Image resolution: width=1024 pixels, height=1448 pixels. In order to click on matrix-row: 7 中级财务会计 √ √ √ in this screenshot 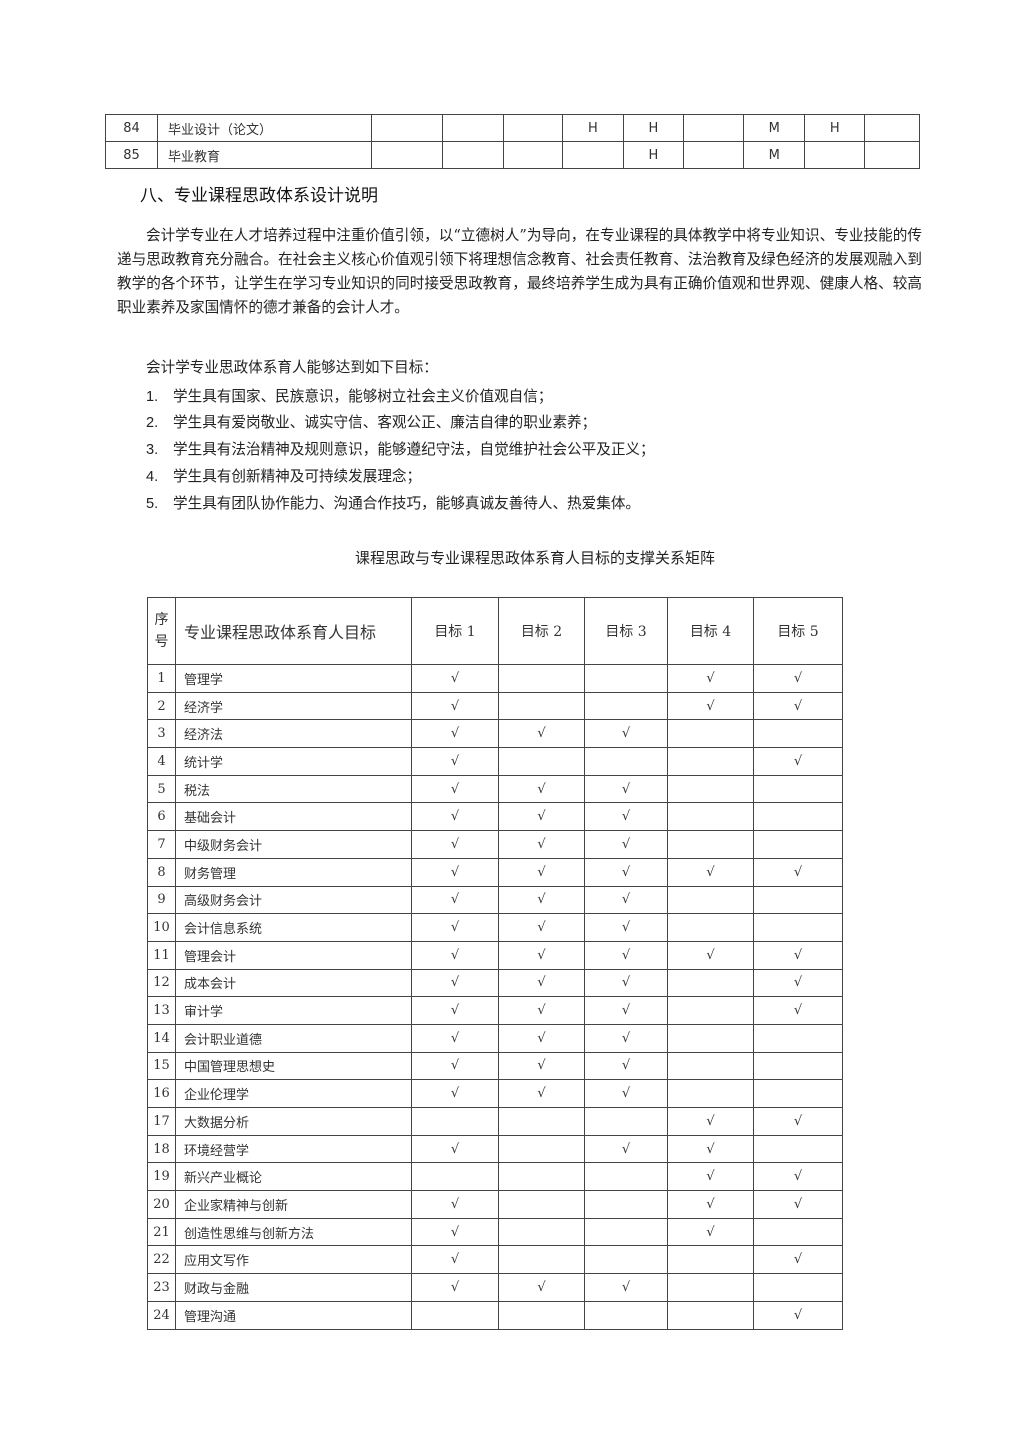, I will do `click(495, 844)`.